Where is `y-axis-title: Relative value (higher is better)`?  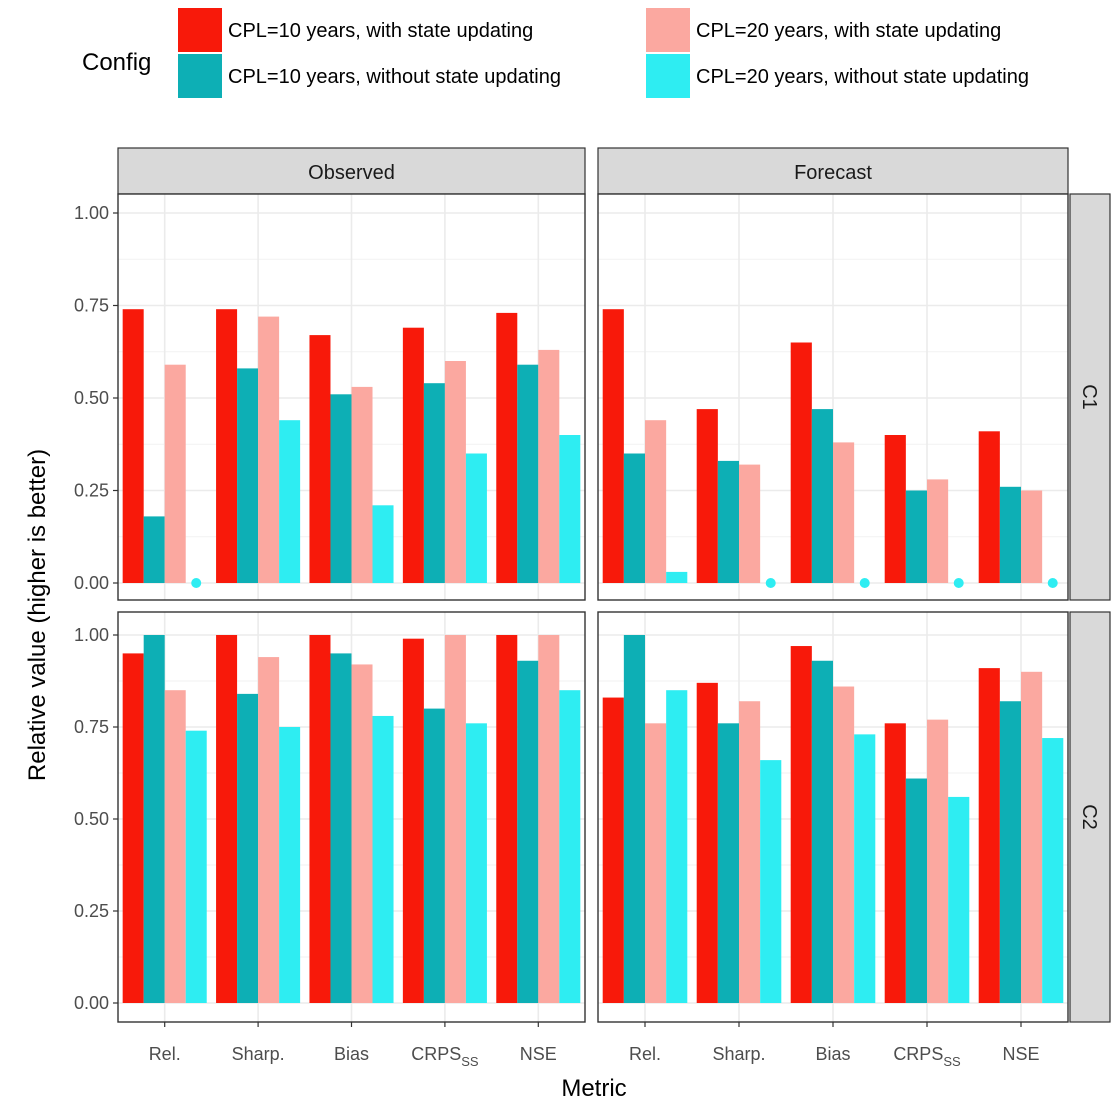
y-axis-title: Relative value (higher is better) is located at coordinates (37, 615).